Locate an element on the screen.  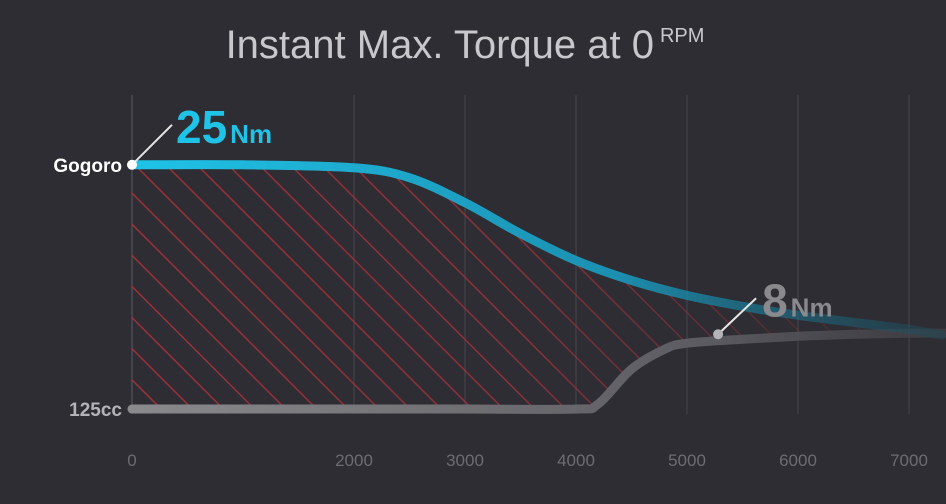
chart-title: Instant Max. Torque at 0 RPM is located at coordinates (465, 45).